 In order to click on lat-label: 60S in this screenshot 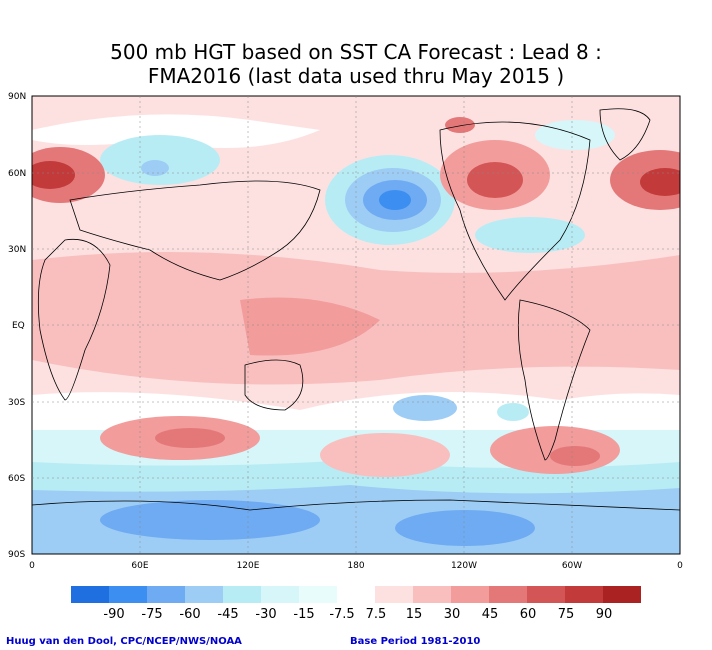, I will do `click(16, 479)`.